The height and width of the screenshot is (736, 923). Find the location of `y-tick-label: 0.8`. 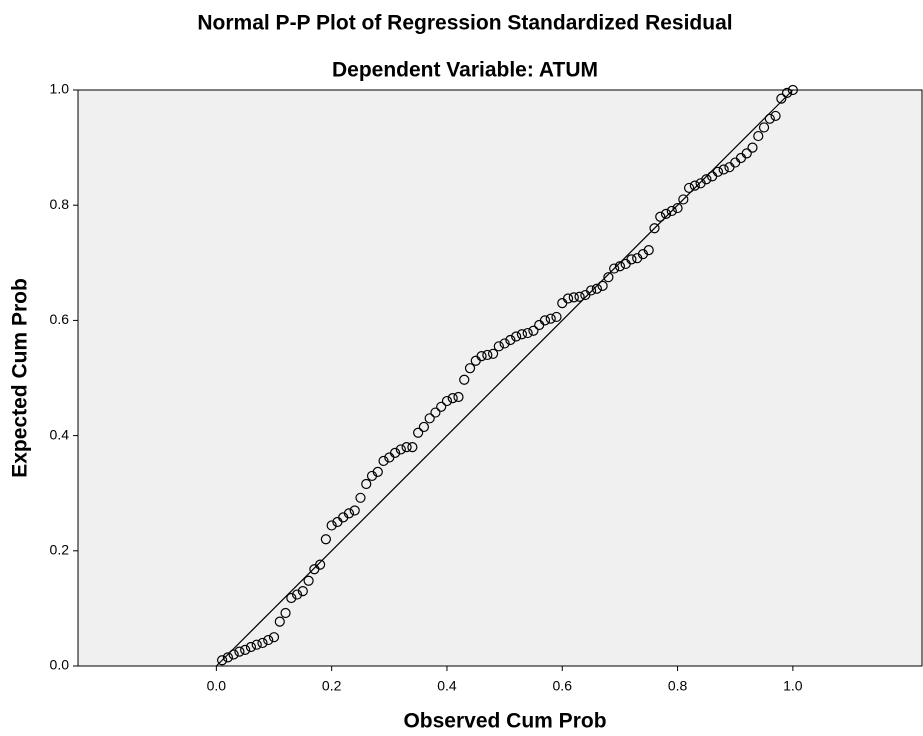

y-tick-label: 0.8 is located at coordinates (60, 204).